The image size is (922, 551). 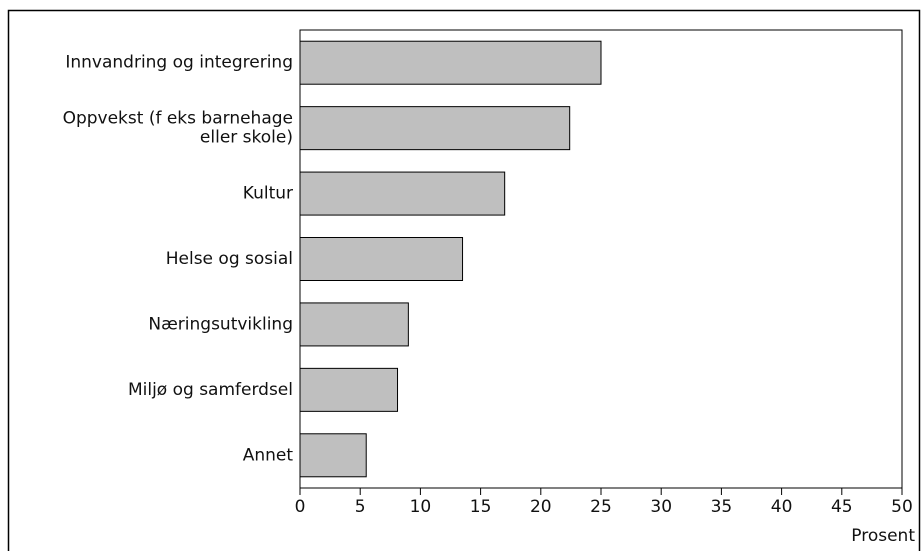 What do you see at coordinates (246, 138) in the screenshot?
I see `y-tick-label: eller skole)` at bounding box center [246, 138].